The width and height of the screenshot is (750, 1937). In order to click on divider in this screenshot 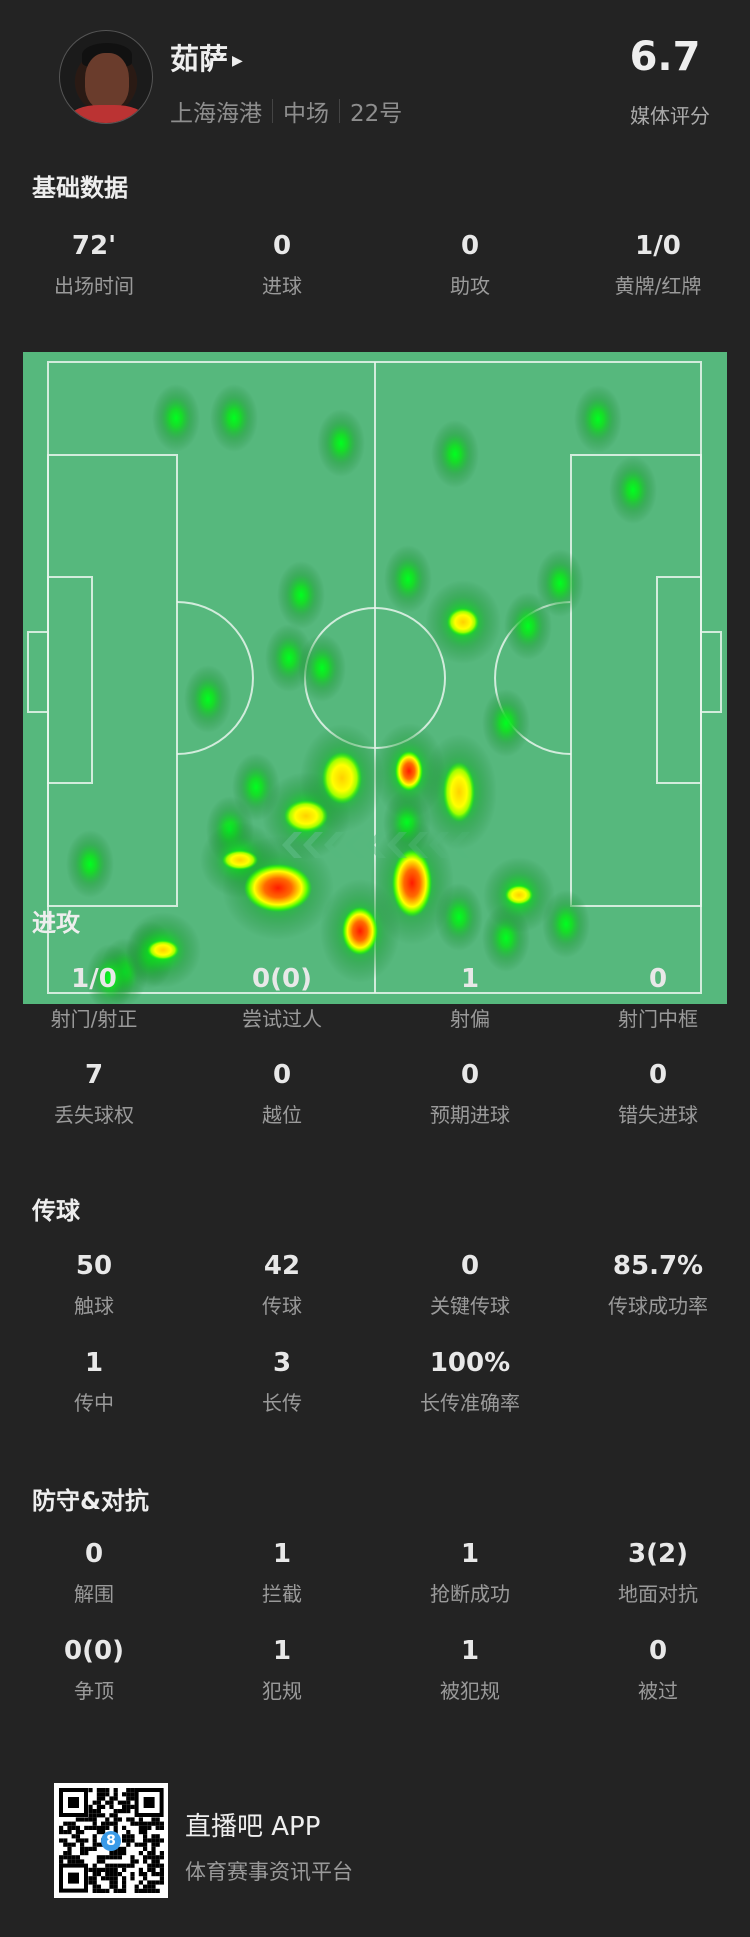, I will do `click(339, 111)`.